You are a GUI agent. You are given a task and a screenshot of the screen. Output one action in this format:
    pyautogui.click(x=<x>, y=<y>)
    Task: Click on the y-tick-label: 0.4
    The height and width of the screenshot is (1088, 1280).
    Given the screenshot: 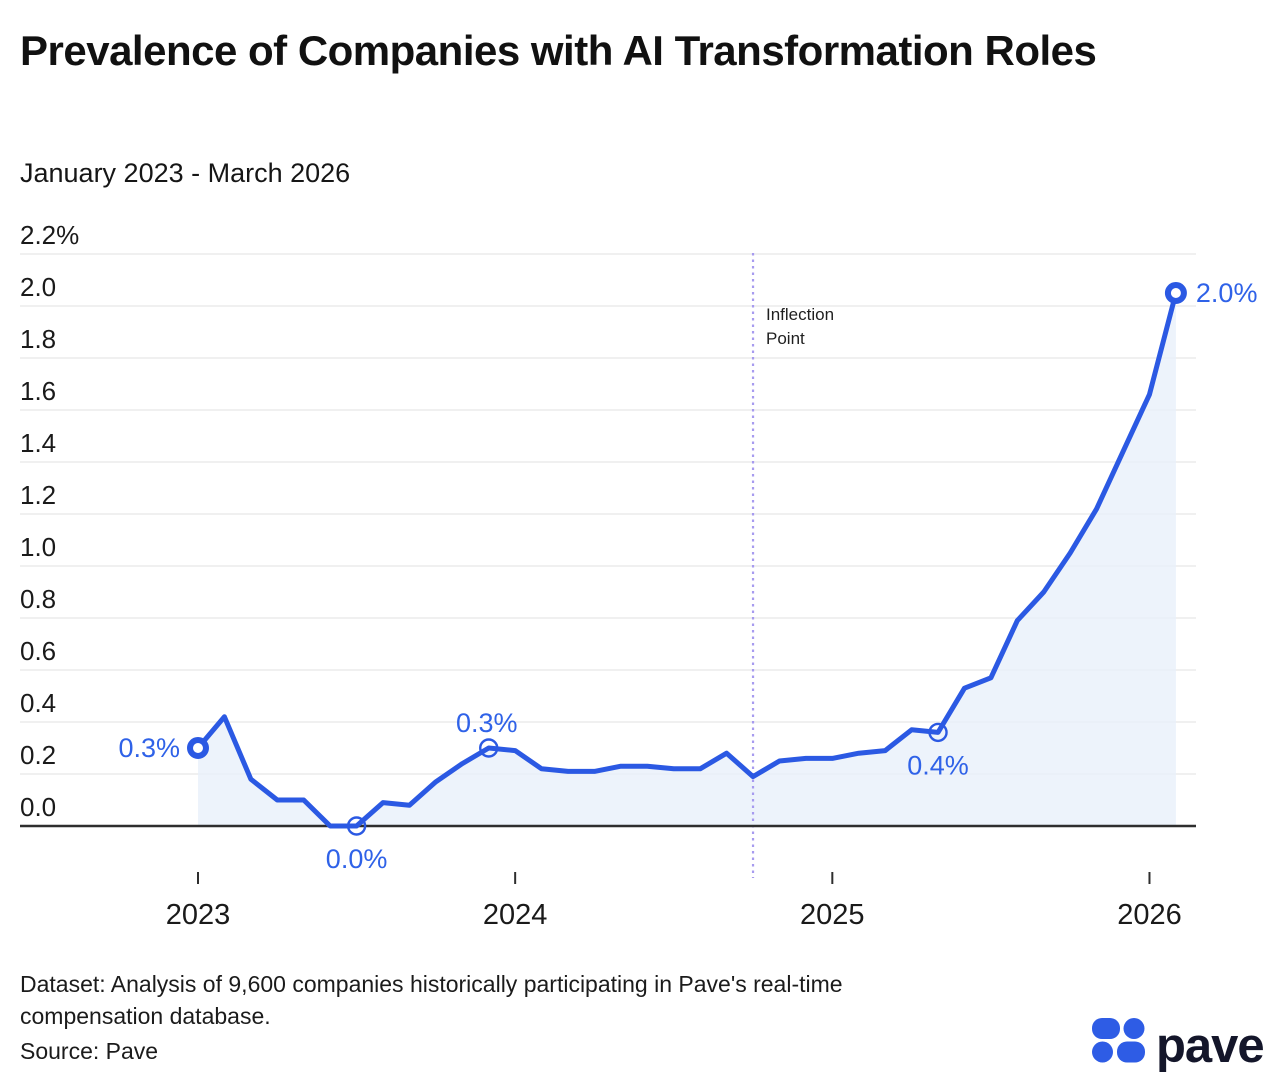 What is the action you would take?
    pyautogui.click(x=38, y=703)
    